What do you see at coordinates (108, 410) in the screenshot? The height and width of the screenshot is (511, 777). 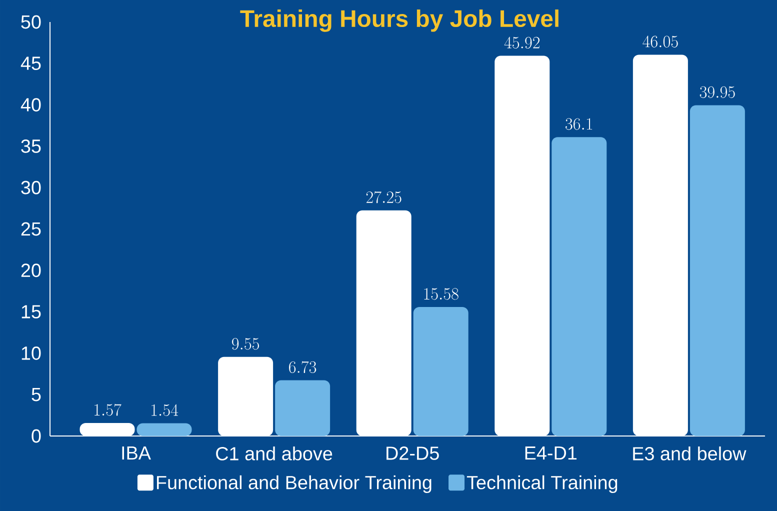 I see `data-label: 1 .57` at bounding box center [108, 410].